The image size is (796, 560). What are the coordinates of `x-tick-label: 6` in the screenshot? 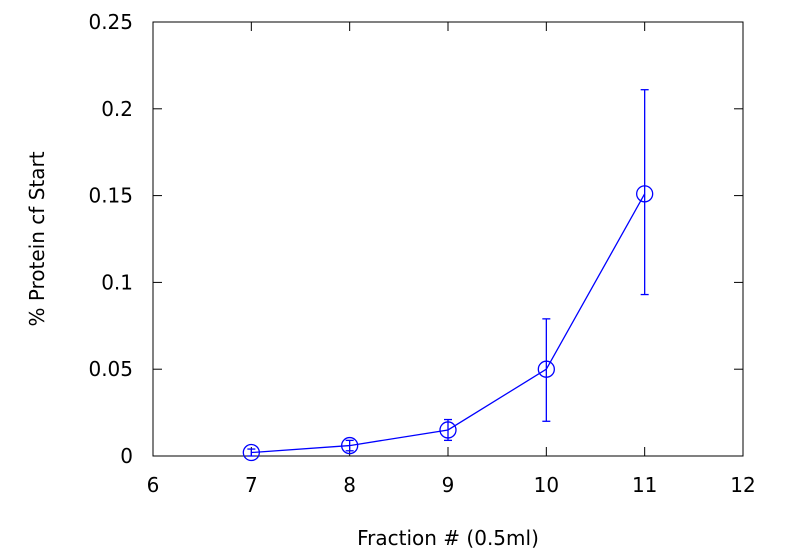 It's located at (153, 485).